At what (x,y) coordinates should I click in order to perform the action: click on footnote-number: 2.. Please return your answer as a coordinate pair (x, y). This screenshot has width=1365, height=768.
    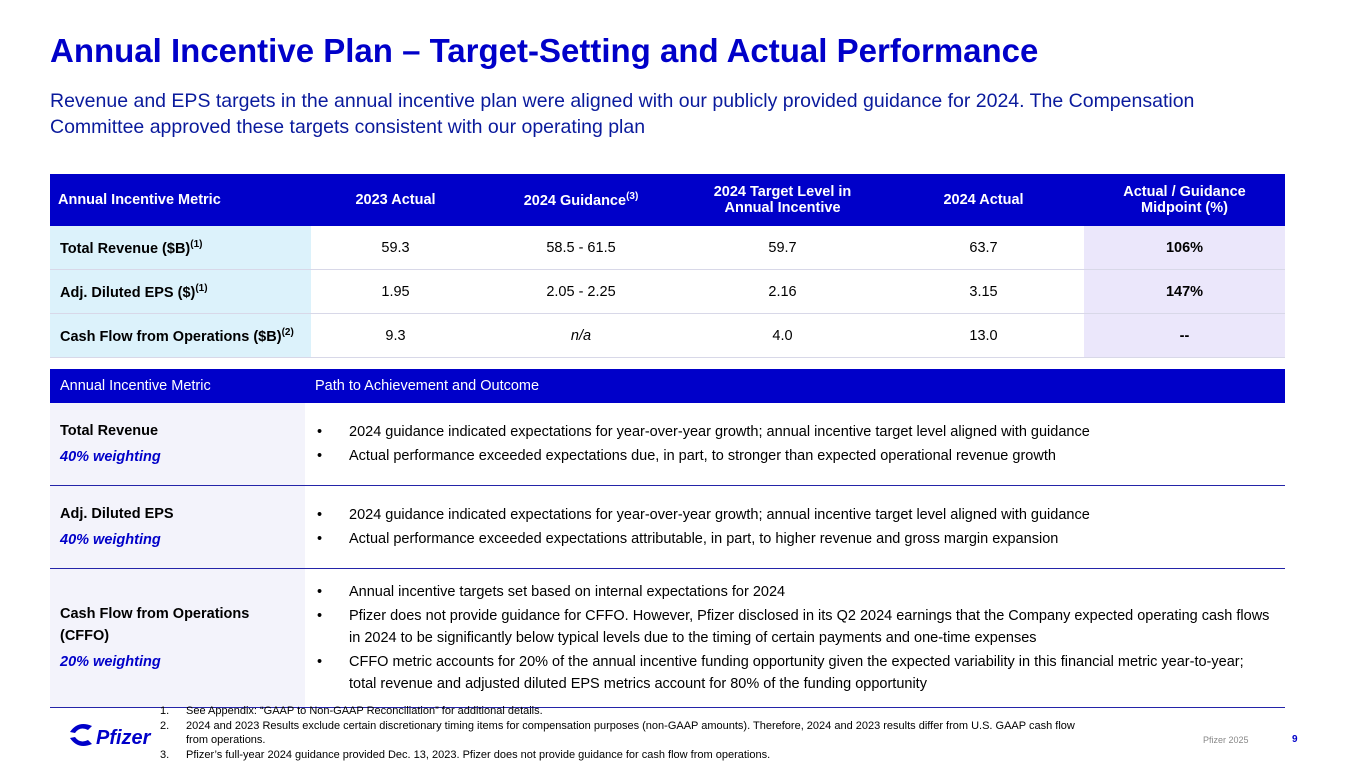
    Looking at the image, I should click on (165, 725).